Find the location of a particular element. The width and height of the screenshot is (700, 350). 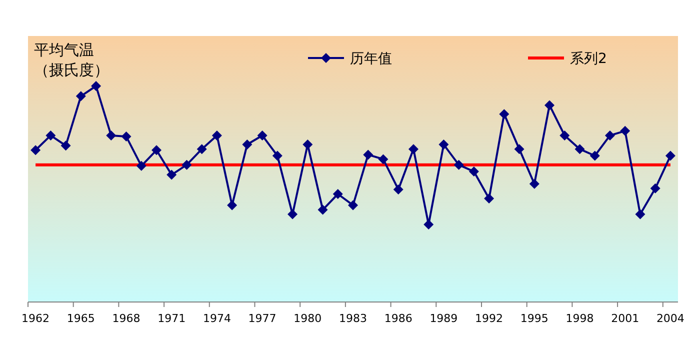

x-tick-label: 1971 is located at coordinates (172, 318).